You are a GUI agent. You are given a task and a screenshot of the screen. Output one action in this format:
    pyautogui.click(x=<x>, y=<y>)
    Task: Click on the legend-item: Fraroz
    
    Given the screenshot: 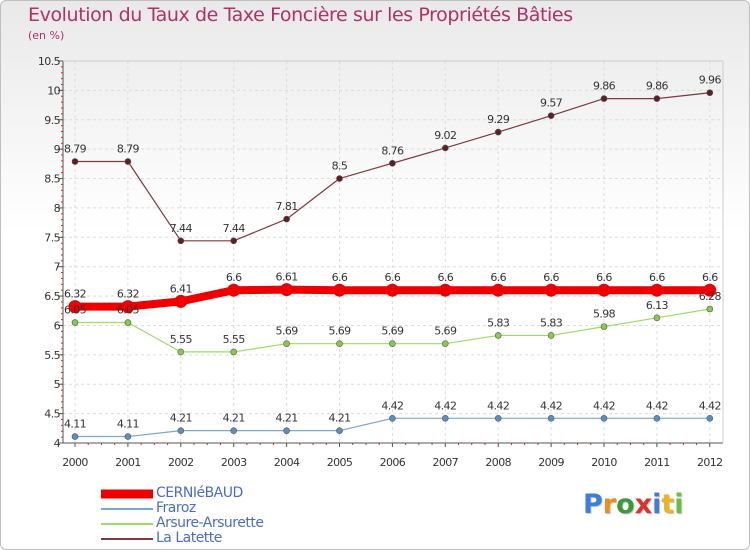 What is the action you would take?
    pyautogui.click(x=182, y=508)
    